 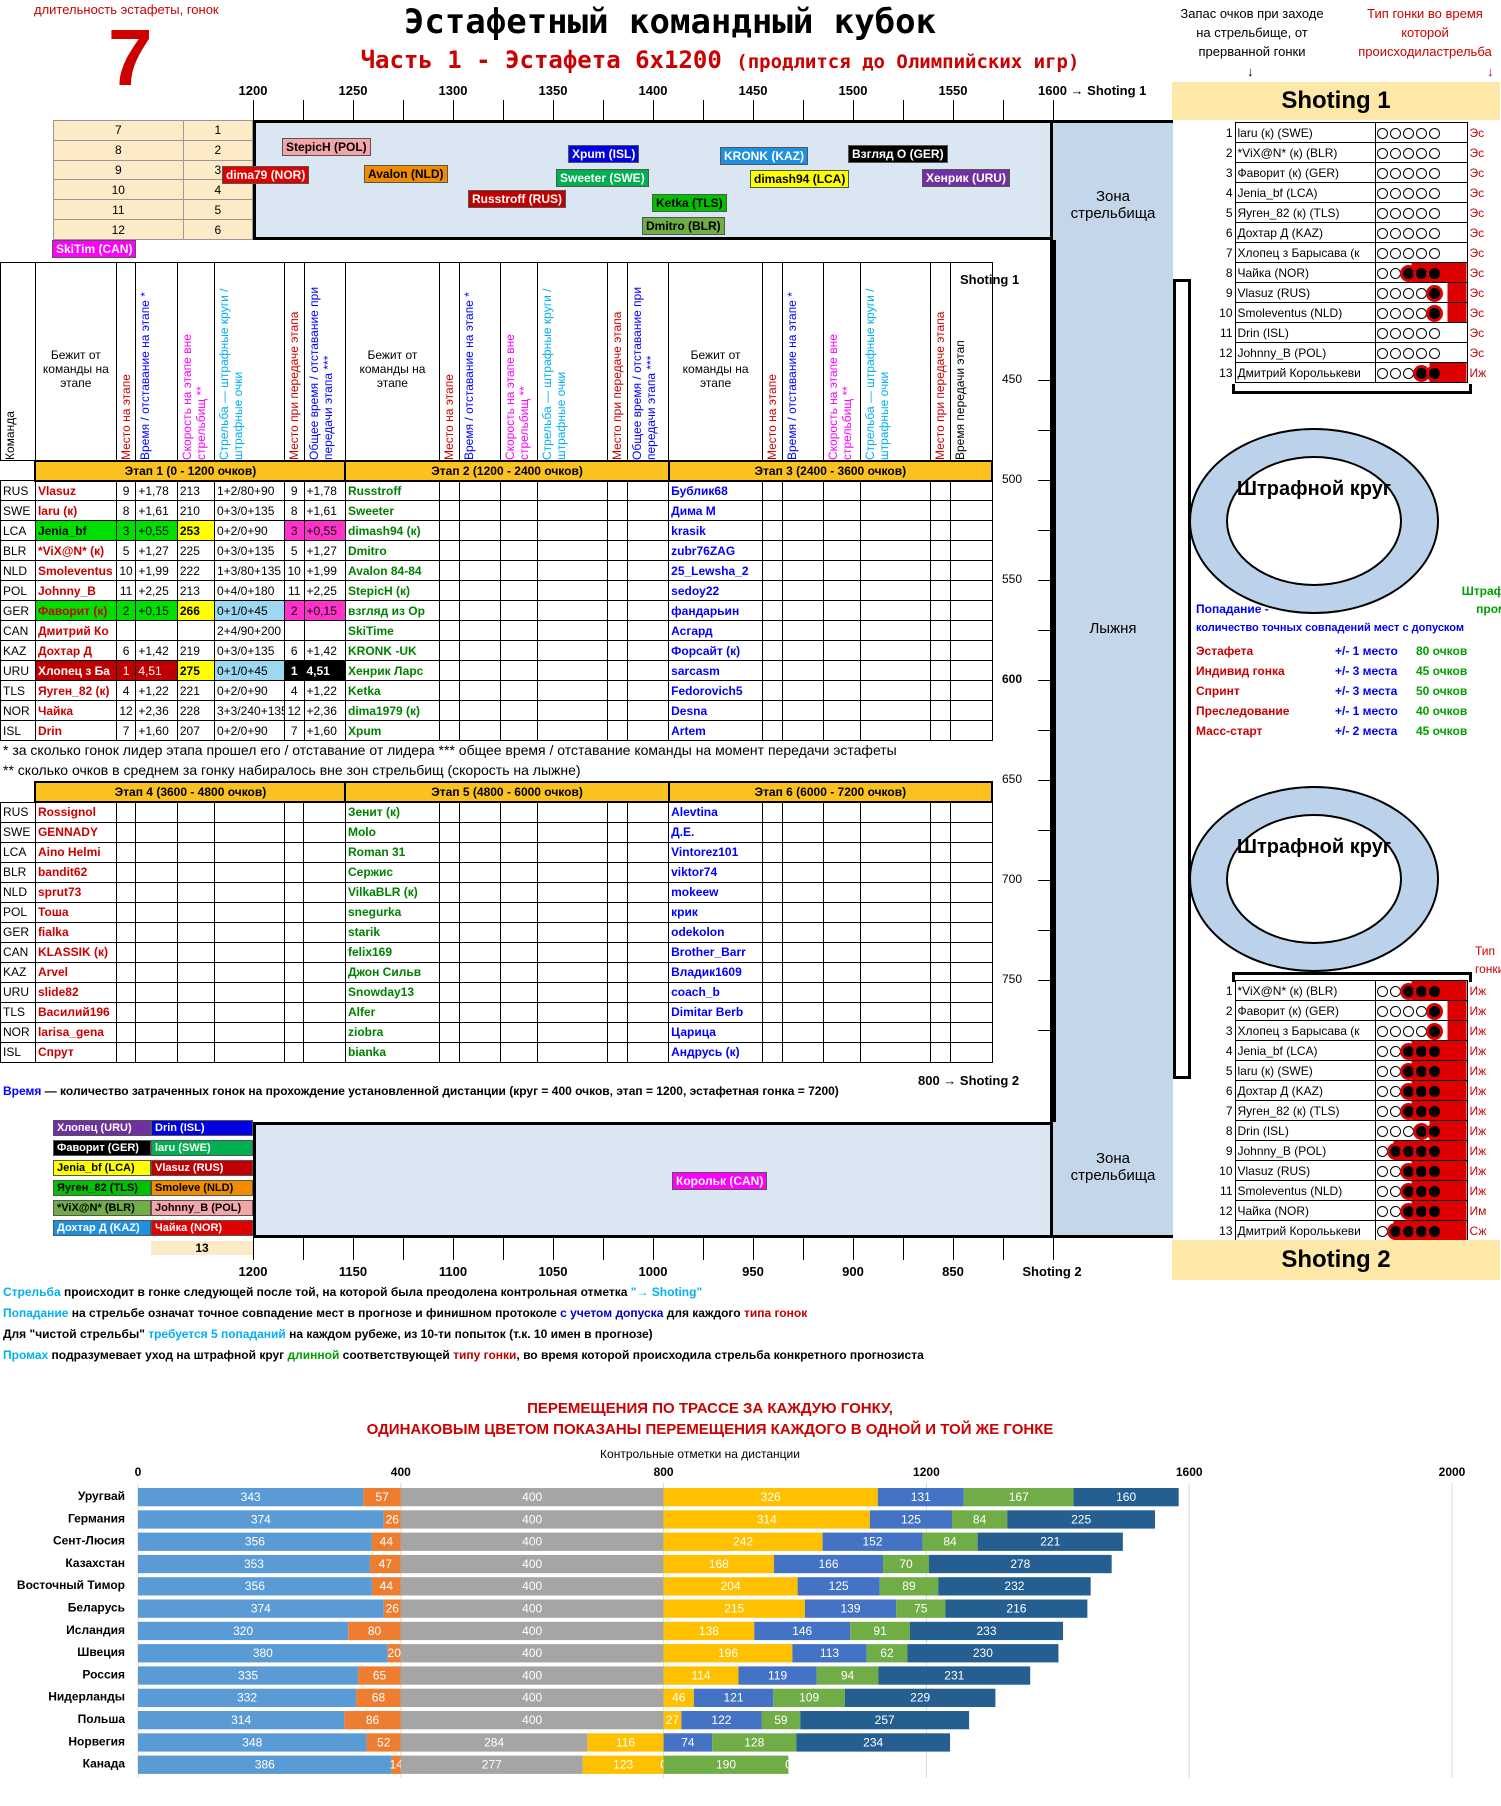 I want to click on runner-name: Vintorez101, so click(x=716, y=852).